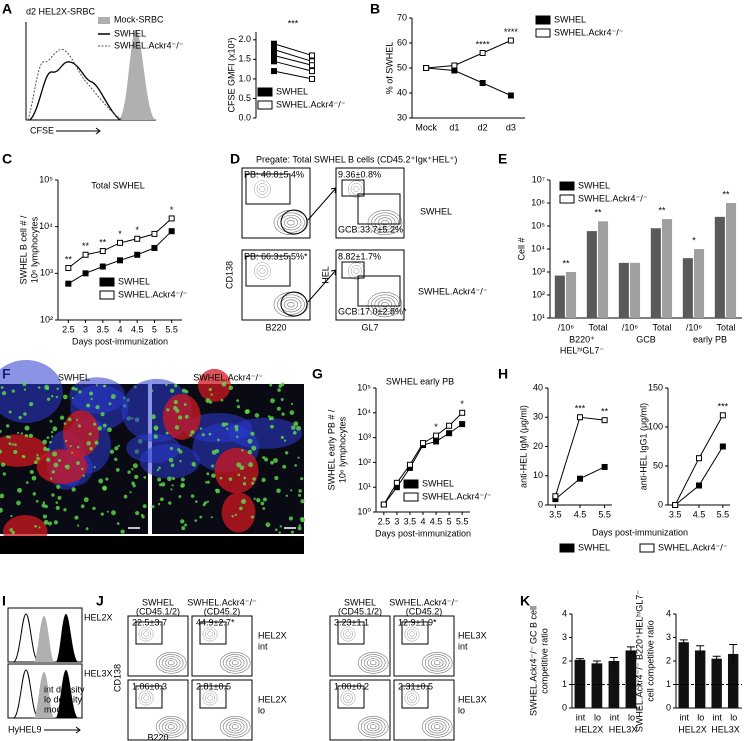  What do you see at coordinates (589, 729) in the screenshot?
I see `group-label: HEL2X` at bounding box center [589, 729].